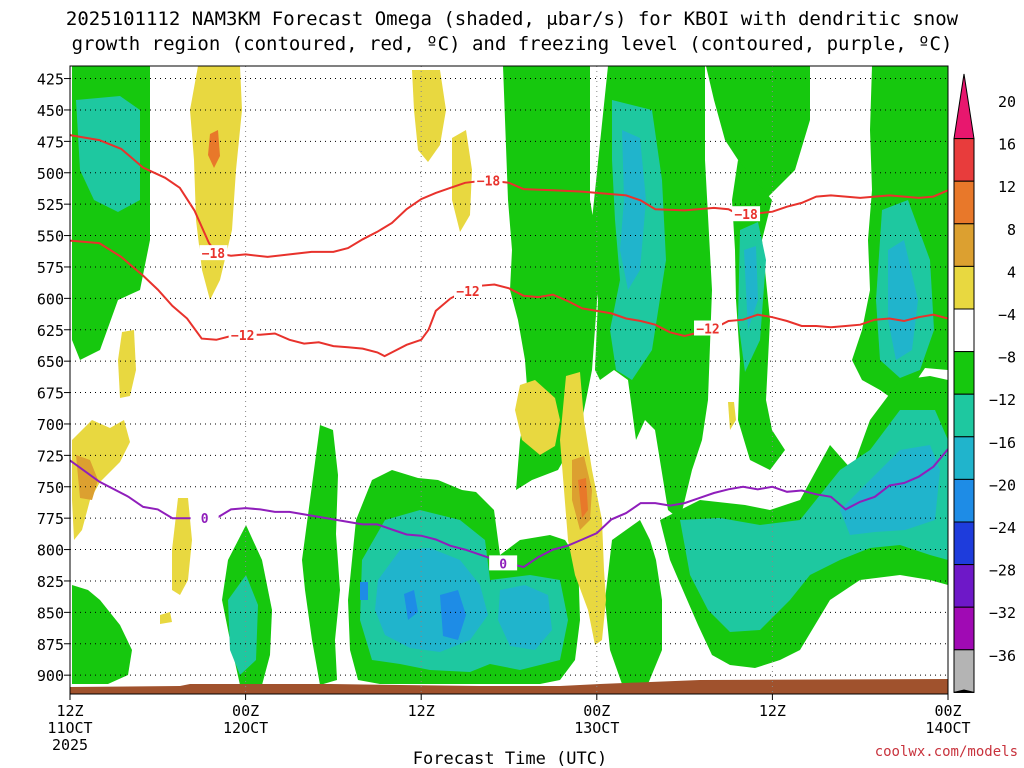 The width and height of the screenshot is (1024, 768). I want to click on terrain, so click(509, 686).